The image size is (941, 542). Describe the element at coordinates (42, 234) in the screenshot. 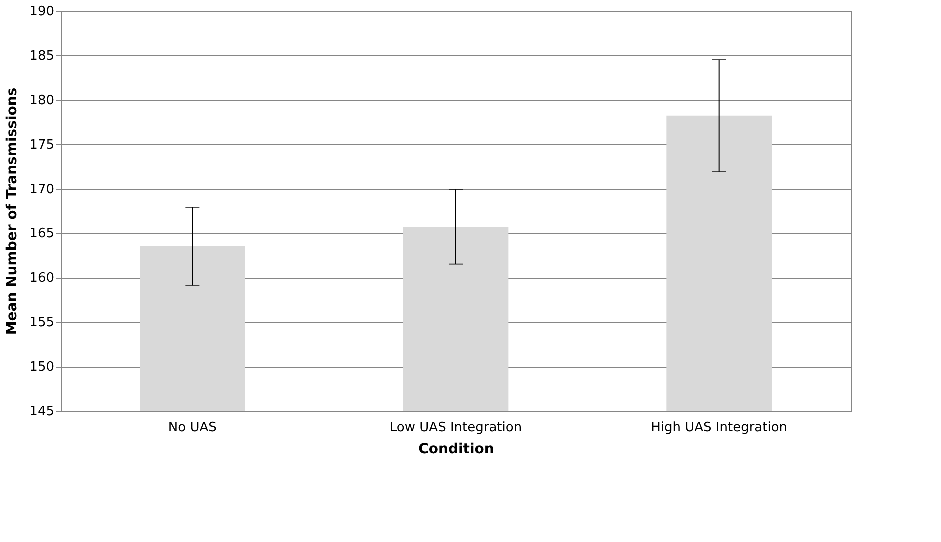

I see `y-tick-label: 165` at that location.